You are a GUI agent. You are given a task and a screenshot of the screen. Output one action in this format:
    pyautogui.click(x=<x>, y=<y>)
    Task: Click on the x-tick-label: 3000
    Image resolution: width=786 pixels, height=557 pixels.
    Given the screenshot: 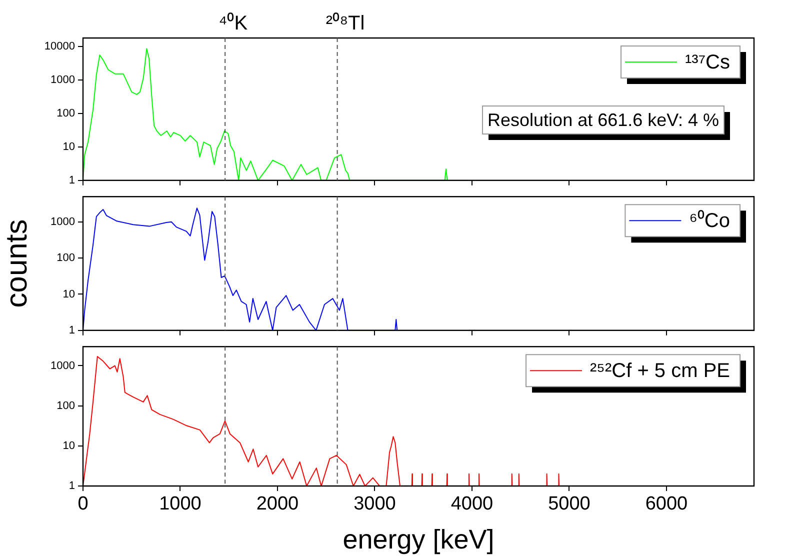 What is the action you would take?
    pyautogui.click(x=375, y=504)
    